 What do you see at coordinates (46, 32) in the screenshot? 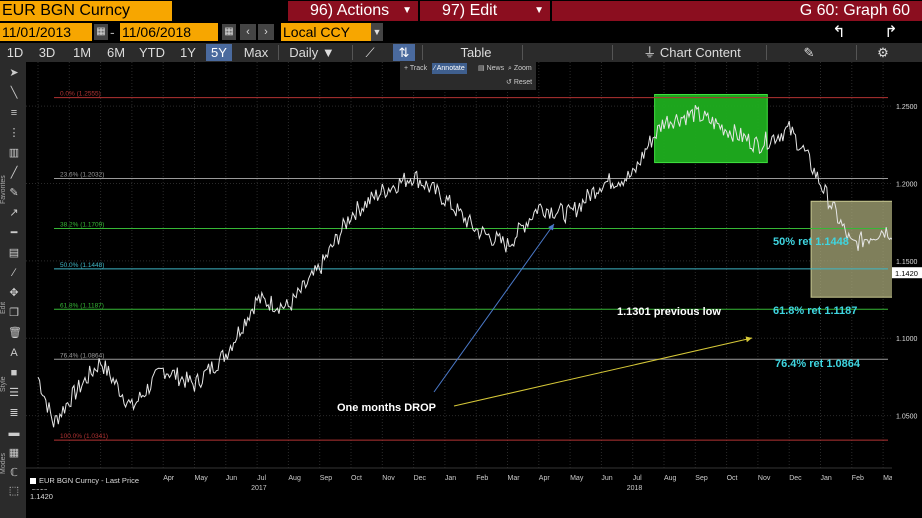
I see `start-date-field: 11/01/2013` at bounding box center [46, 32].